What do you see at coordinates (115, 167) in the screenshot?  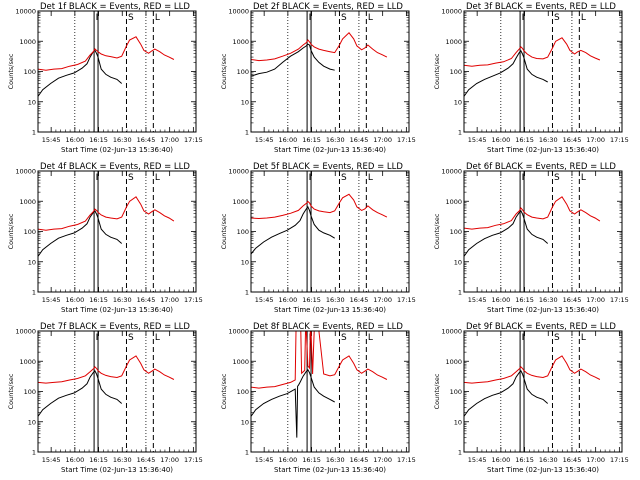 I see `chart-title: Det 4f BLACK = Events, RED = LLD` at bounding box center [115, 167].